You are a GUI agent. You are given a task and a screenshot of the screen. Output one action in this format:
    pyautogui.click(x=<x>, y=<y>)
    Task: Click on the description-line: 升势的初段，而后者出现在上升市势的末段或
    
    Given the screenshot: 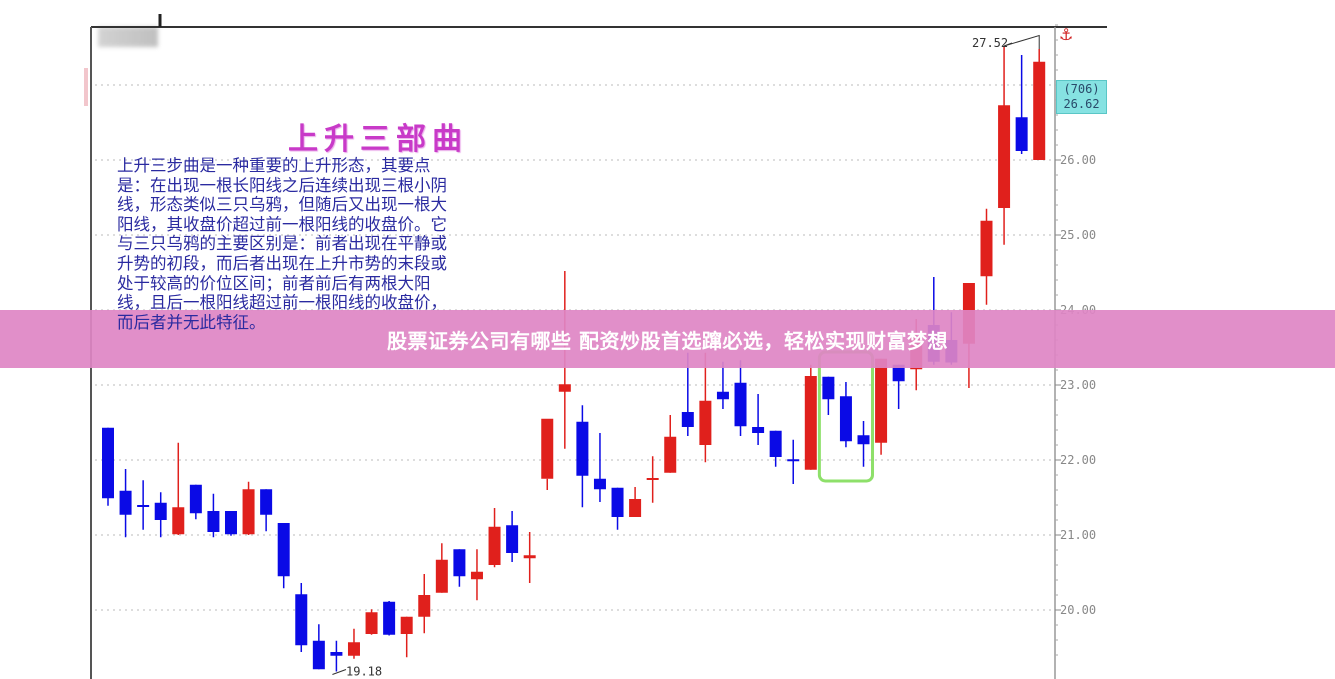 What is the action you would take?
    pyautogui.click(x=282, y=263)
    